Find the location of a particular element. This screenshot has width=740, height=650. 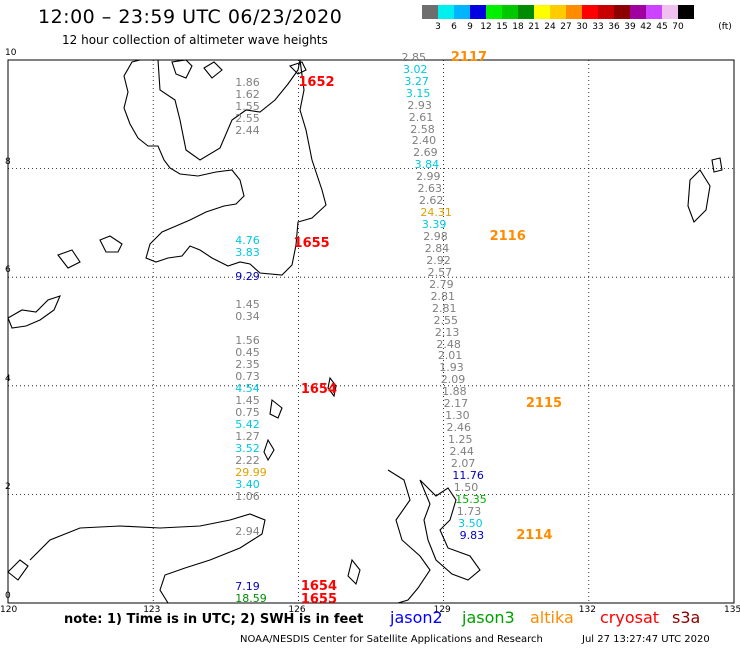

color-legend-label: 21 is located at coordinates (534, 27).